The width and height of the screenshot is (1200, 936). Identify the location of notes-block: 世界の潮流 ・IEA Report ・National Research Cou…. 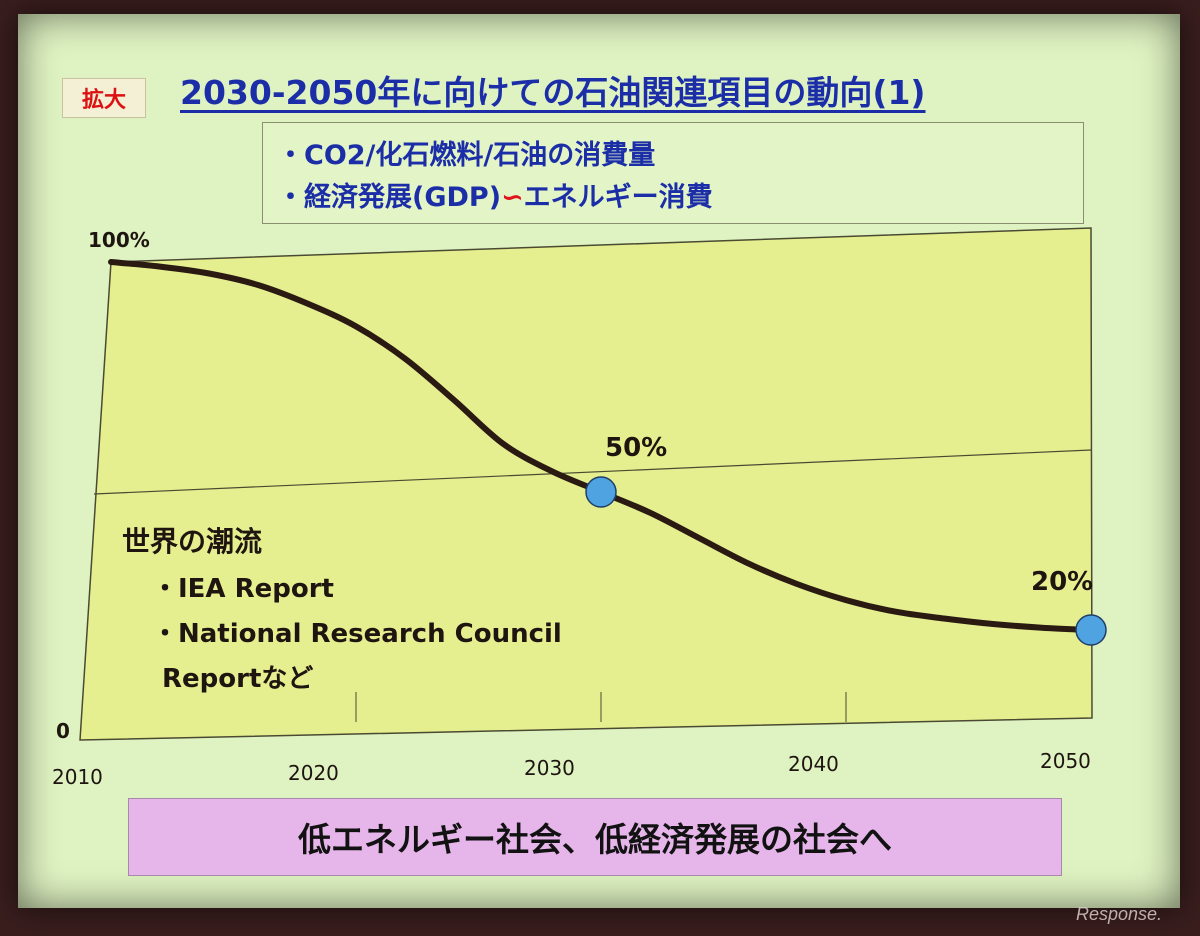
(342, 611).